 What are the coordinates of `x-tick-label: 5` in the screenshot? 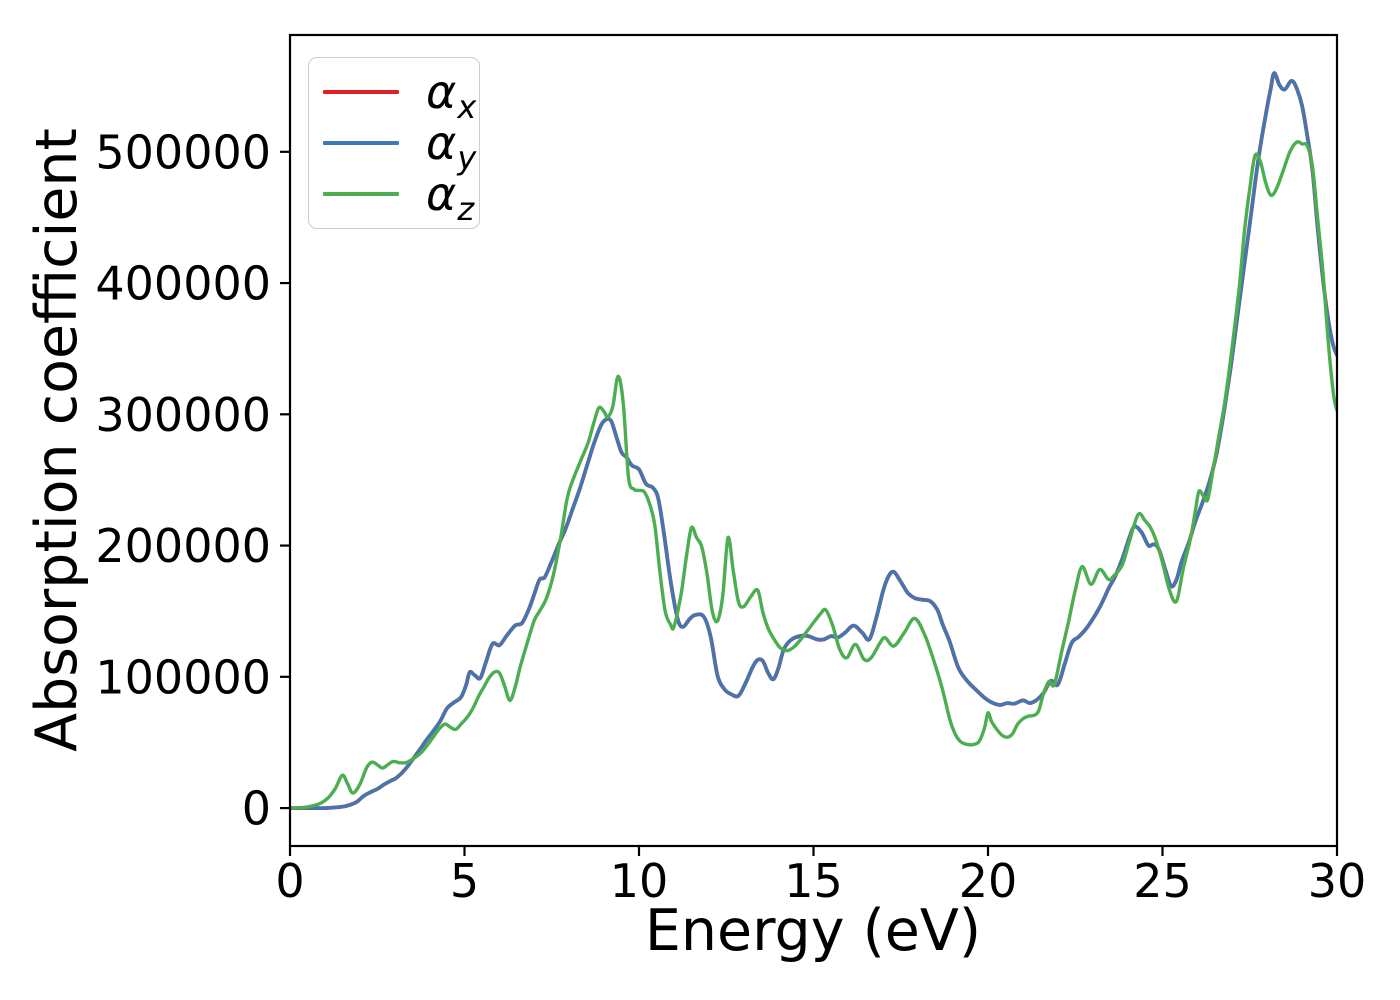 It's located at (464, 881).